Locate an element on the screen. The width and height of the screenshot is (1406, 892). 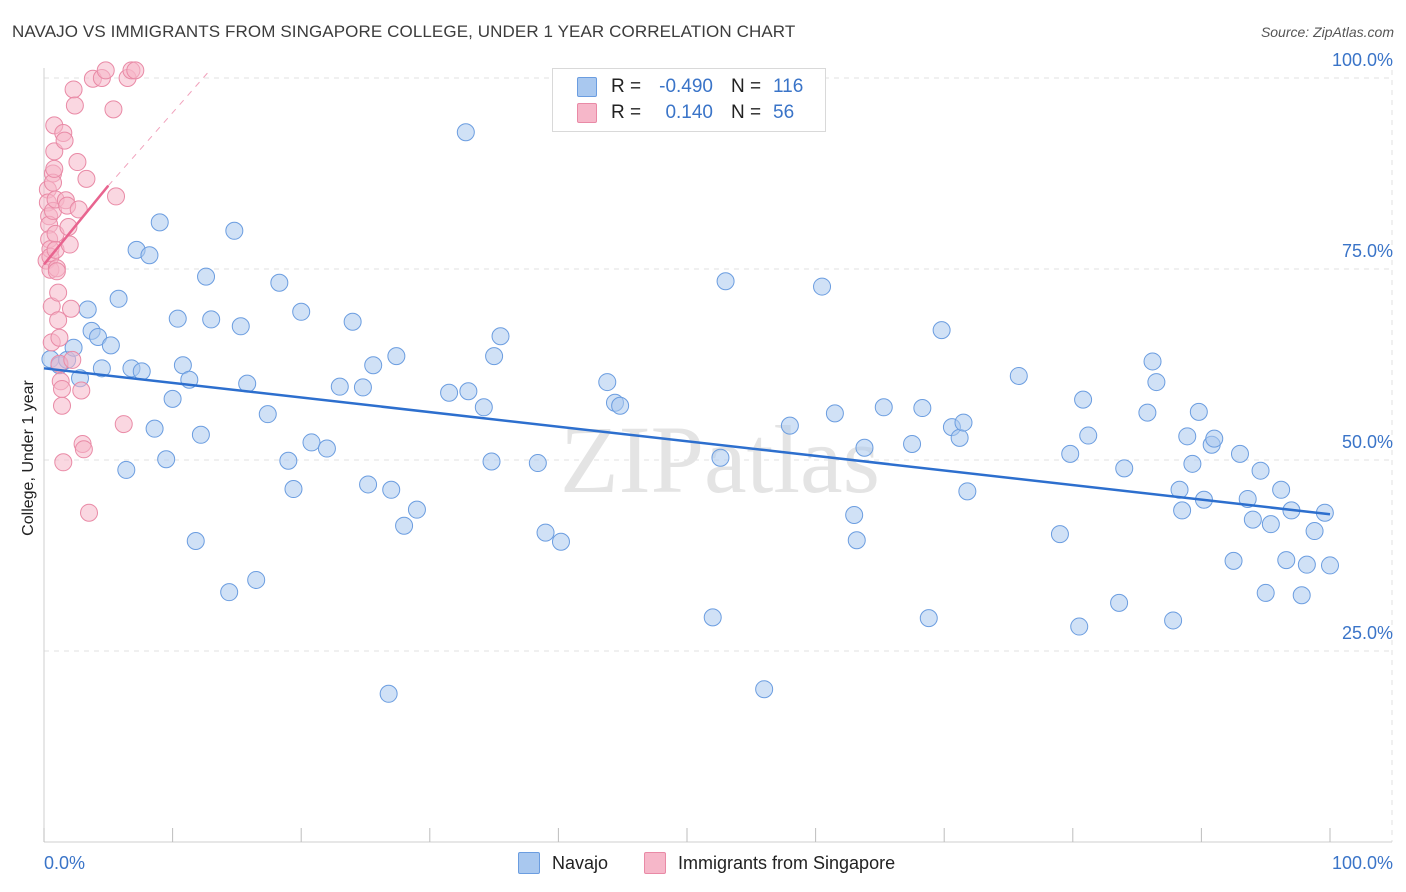
navajo-r-label: R = is located at coordinates (626, 86).